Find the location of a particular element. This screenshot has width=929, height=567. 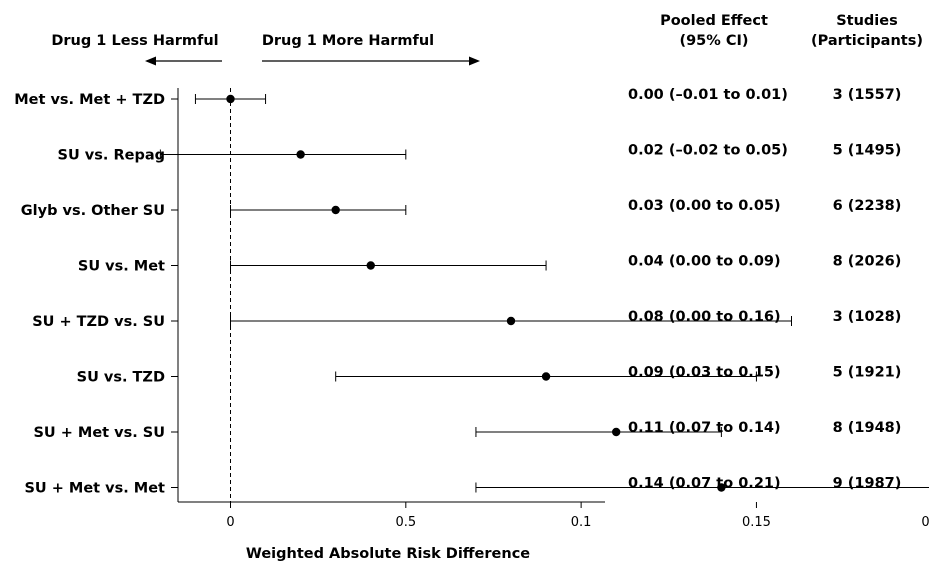

row-label: SU vs. Met is located at coordinates (121, 267).